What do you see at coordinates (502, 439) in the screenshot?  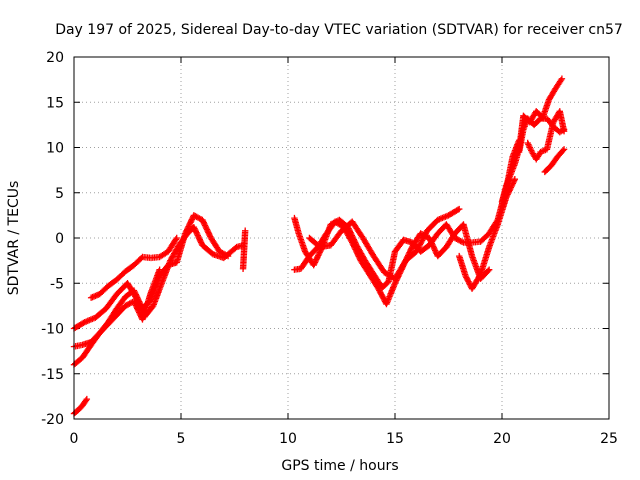 I see `x-tick-label: 20` at bounding box center [502, 439].